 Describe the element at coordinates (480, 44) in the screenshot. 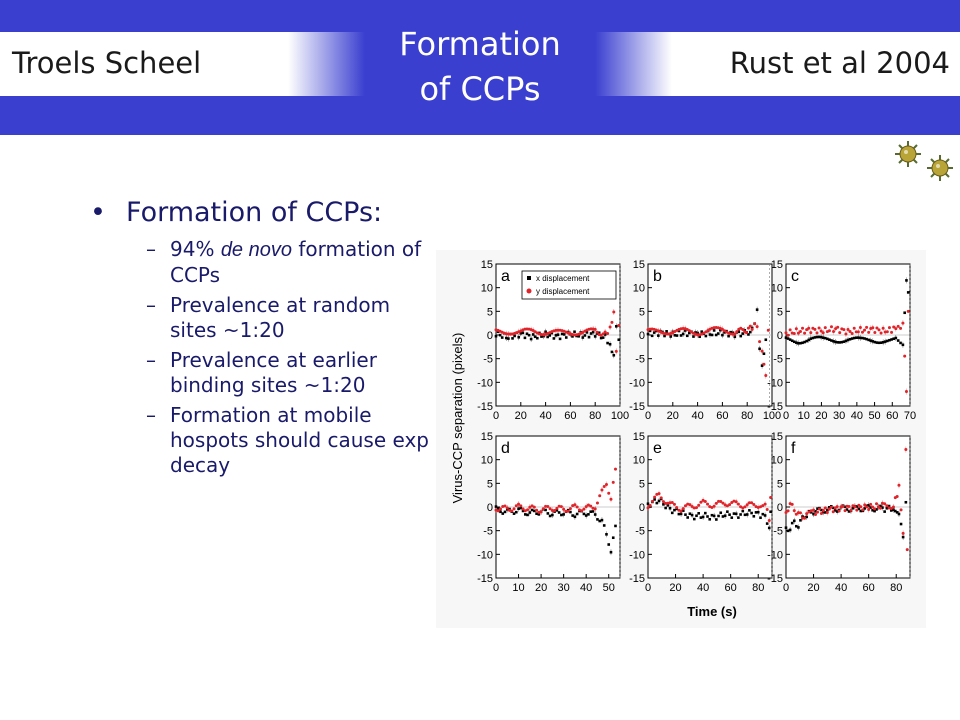

I see `slide-title-line-1: Formation` at that location.